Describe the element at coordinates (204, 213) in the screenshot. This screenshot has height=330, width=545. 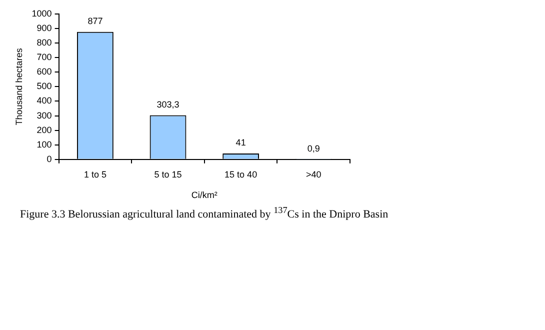
I see `caption: Figure 3.3 Belorussian agricultural land contaminated by $^{137}$Cs in the Dnipro Basin` at that location.